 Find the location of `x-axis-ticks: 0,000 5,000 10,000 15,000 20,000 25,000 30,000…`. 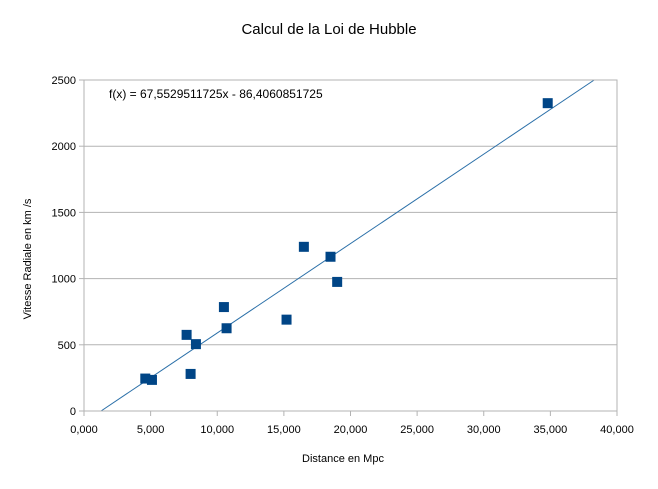

x-axis-ticks: 0,000 5,000 10,000 15,000 20,000 25,000 30,000… is located at coordinates (352, 430).